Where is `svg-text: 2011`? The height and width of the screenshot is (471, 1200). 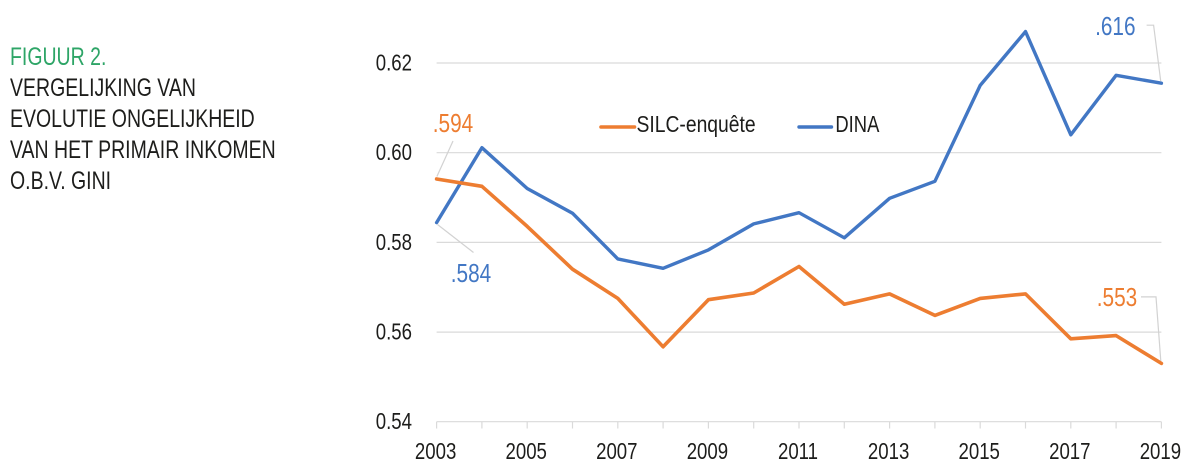 svg-text: 2011 is located at coordinates (798, 451).